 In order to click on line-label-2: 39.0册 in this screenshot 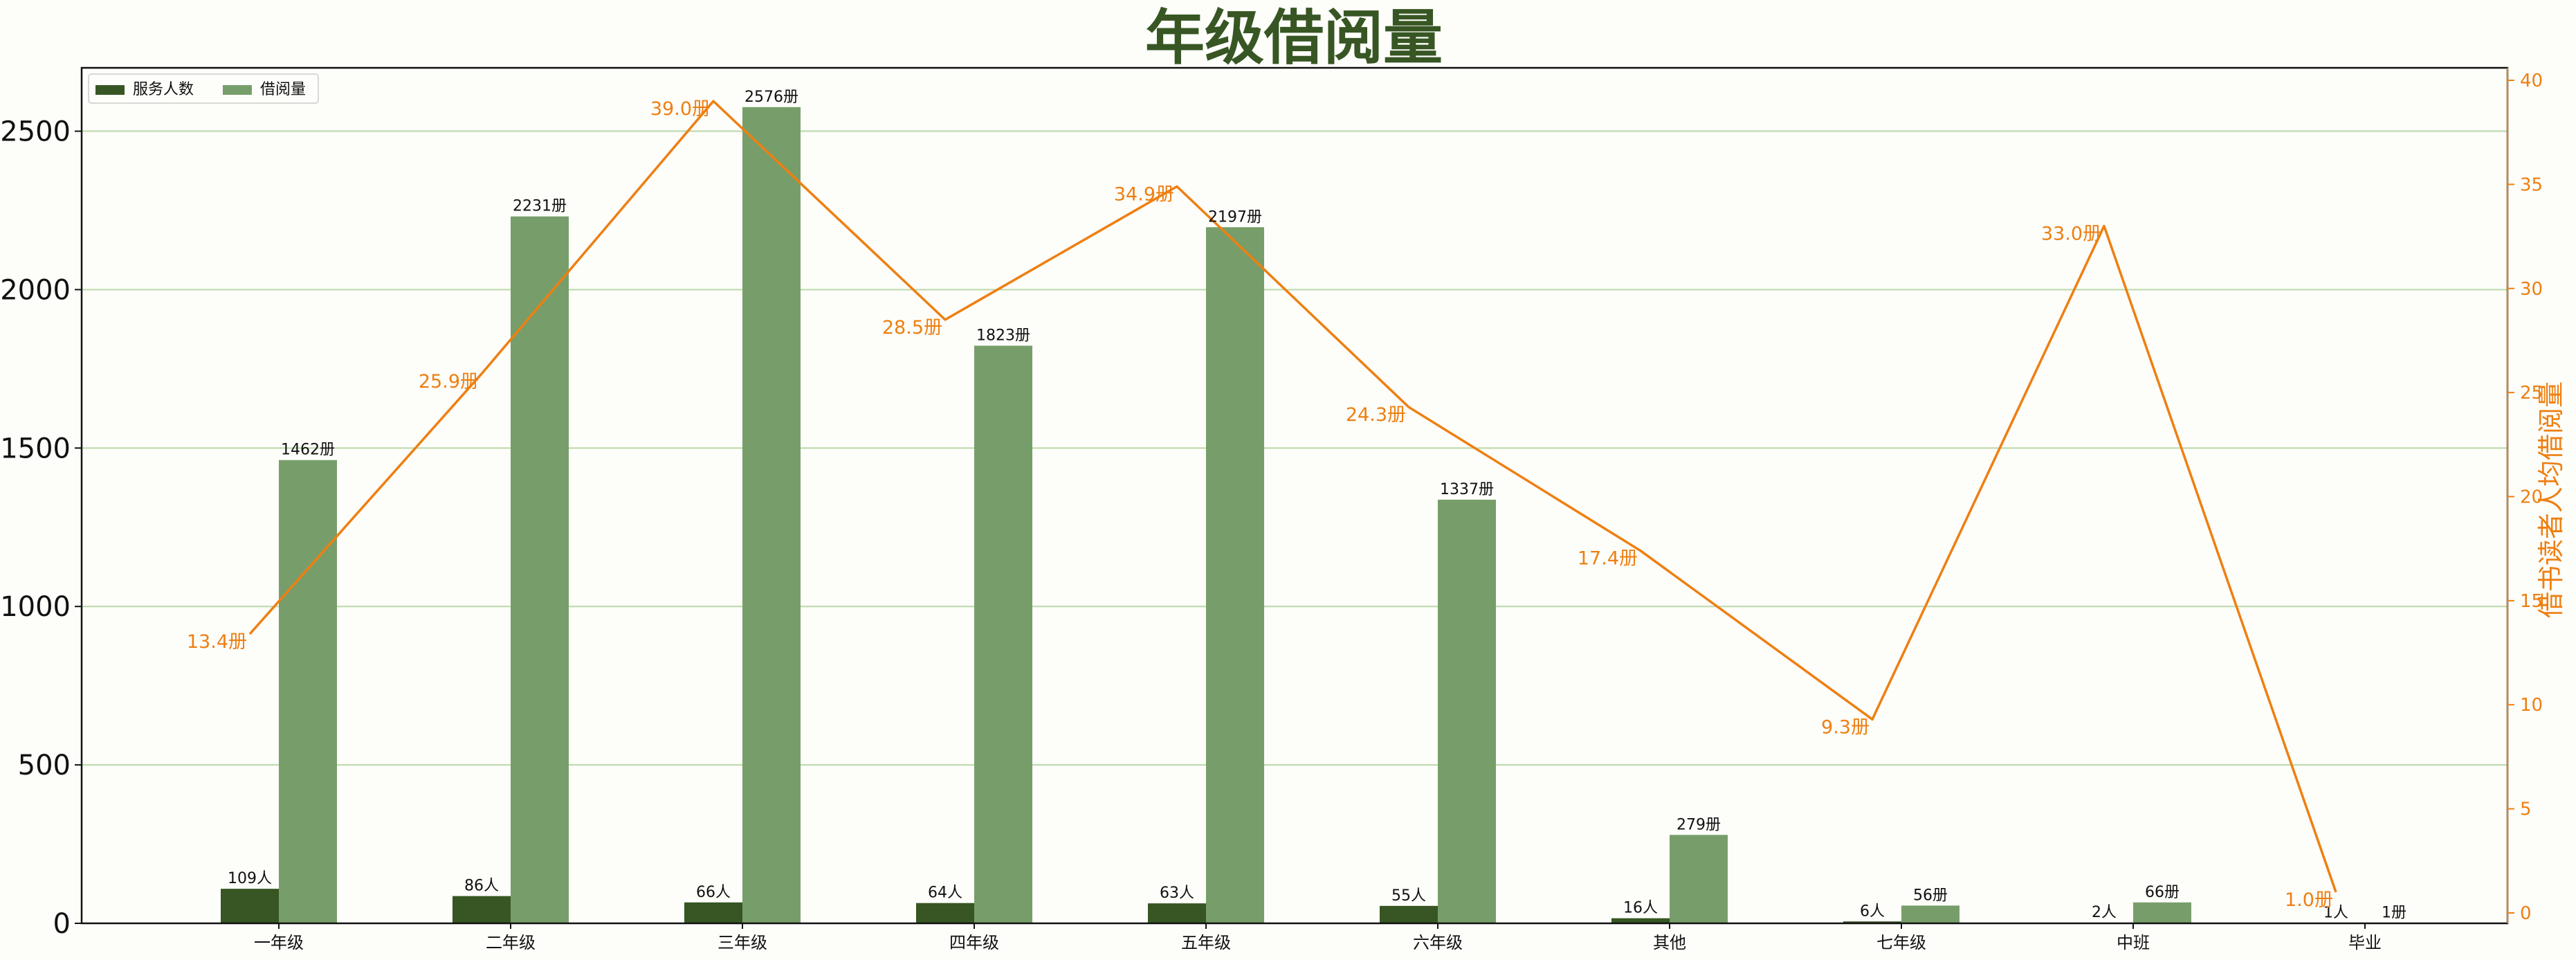, I will do `click(681, 109)`.